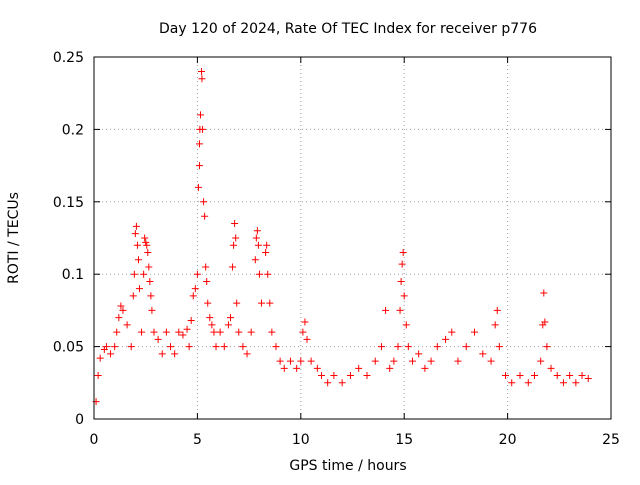 The height and width of the screenshot is (485, 640). Describe the element at coordinates (347, 466) in the screenshot. I see `x-axis-label: GPS time / hours` at that location.